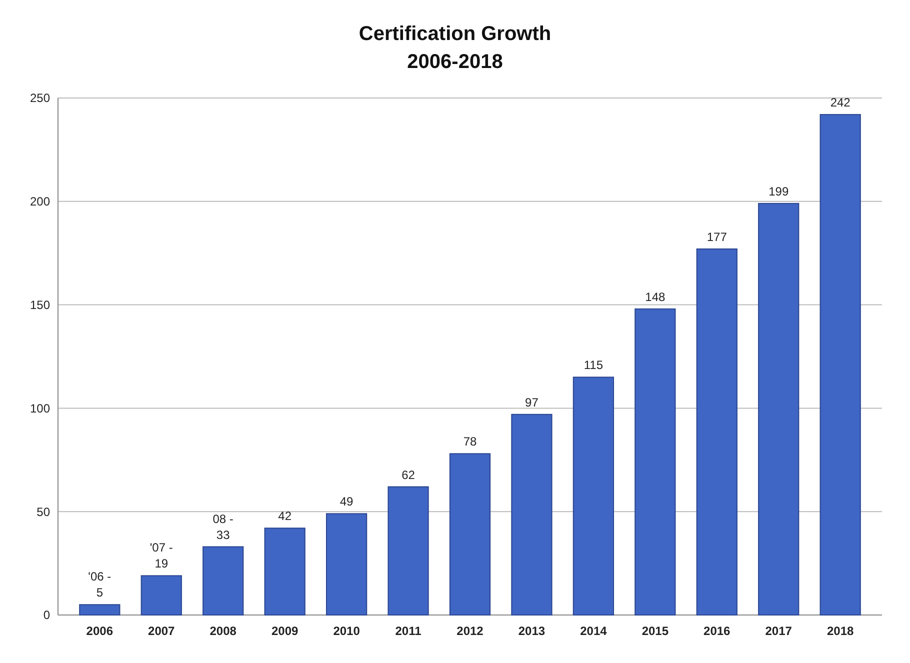 The height and width of the screenshot is (663, 910). What do you see at coordinates (717, 237) in the screenshot?
I see `data-label: 177` at bounding box center [717, 237].